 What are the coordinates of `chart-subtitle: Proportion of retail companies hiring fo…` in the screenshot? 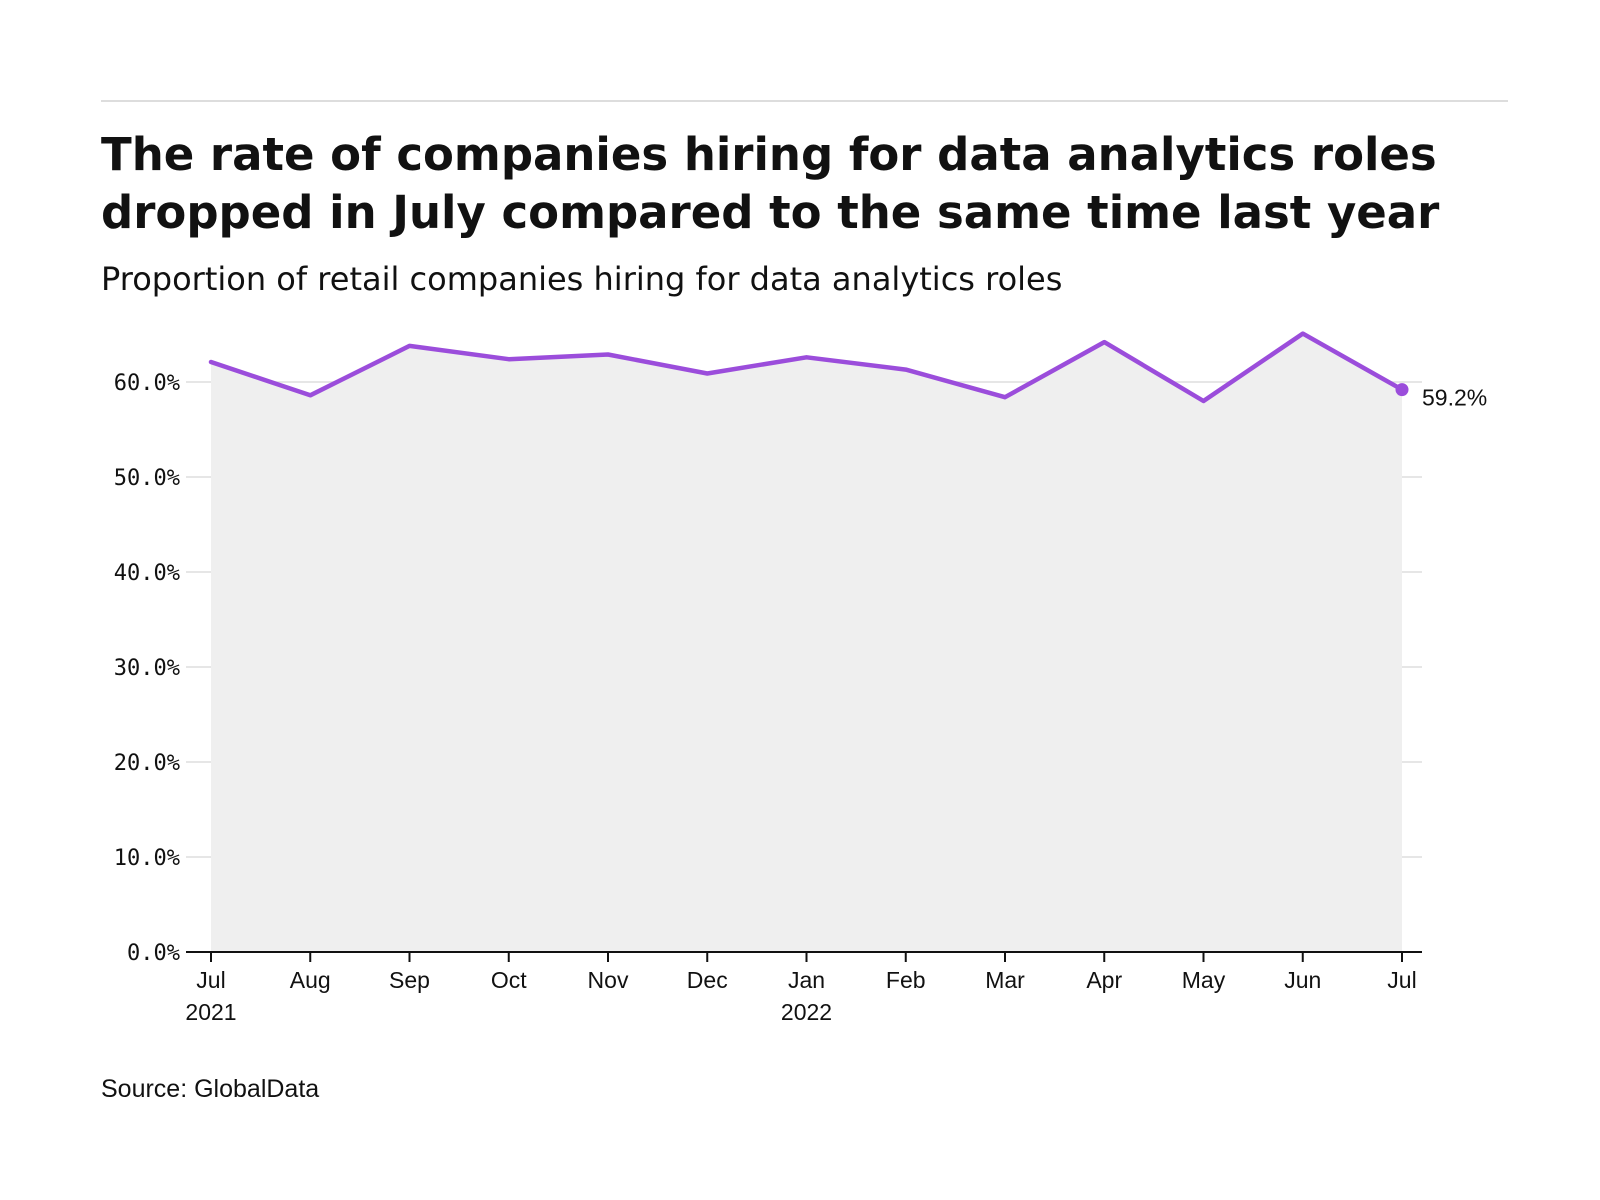 It's located at (582, 279).